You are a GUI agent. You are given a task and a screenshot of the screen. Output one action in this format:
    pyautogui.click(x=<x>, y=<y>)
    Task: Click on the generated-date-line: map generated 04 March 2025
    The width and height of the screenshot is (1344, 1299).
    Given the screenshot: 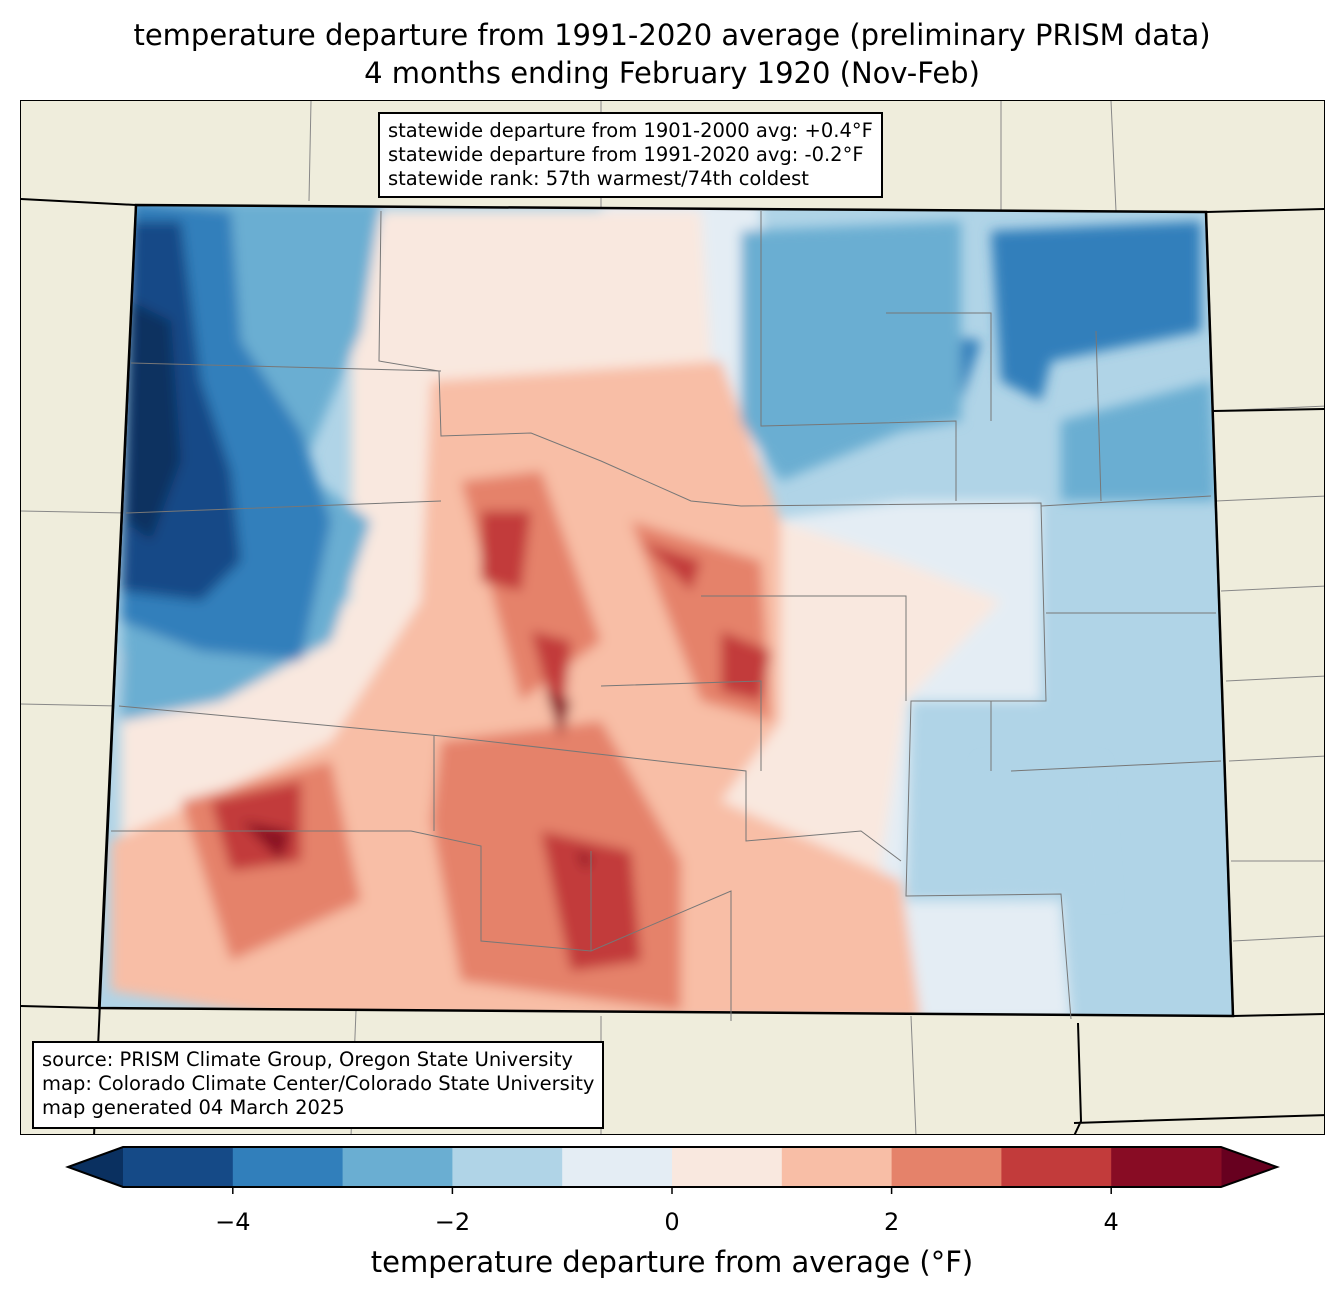 What is the action you would take?
    pyautogui.click(x=193, y=1107)
    